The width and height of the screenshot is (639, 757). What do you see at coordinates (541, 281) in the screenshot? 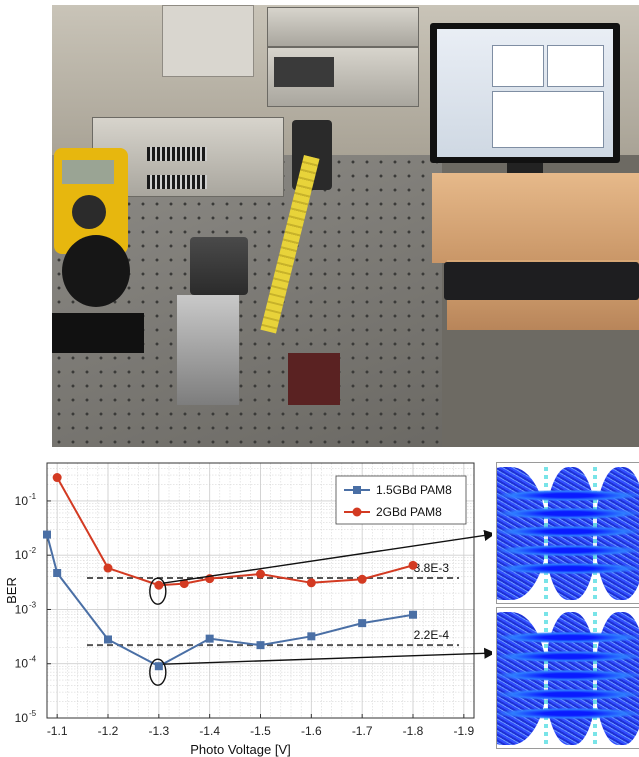
I see `keyboard` at bounding box center [541, 281].